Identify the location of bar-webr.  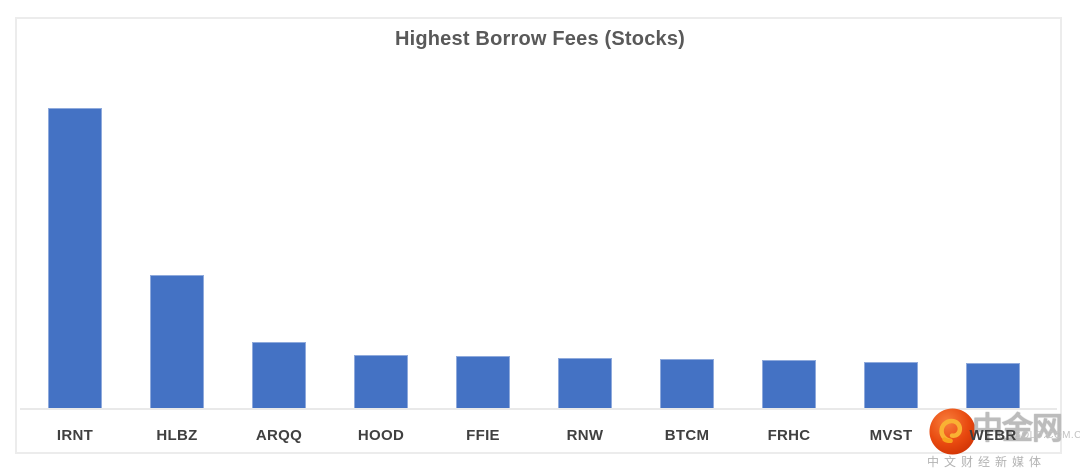
(993, 386).